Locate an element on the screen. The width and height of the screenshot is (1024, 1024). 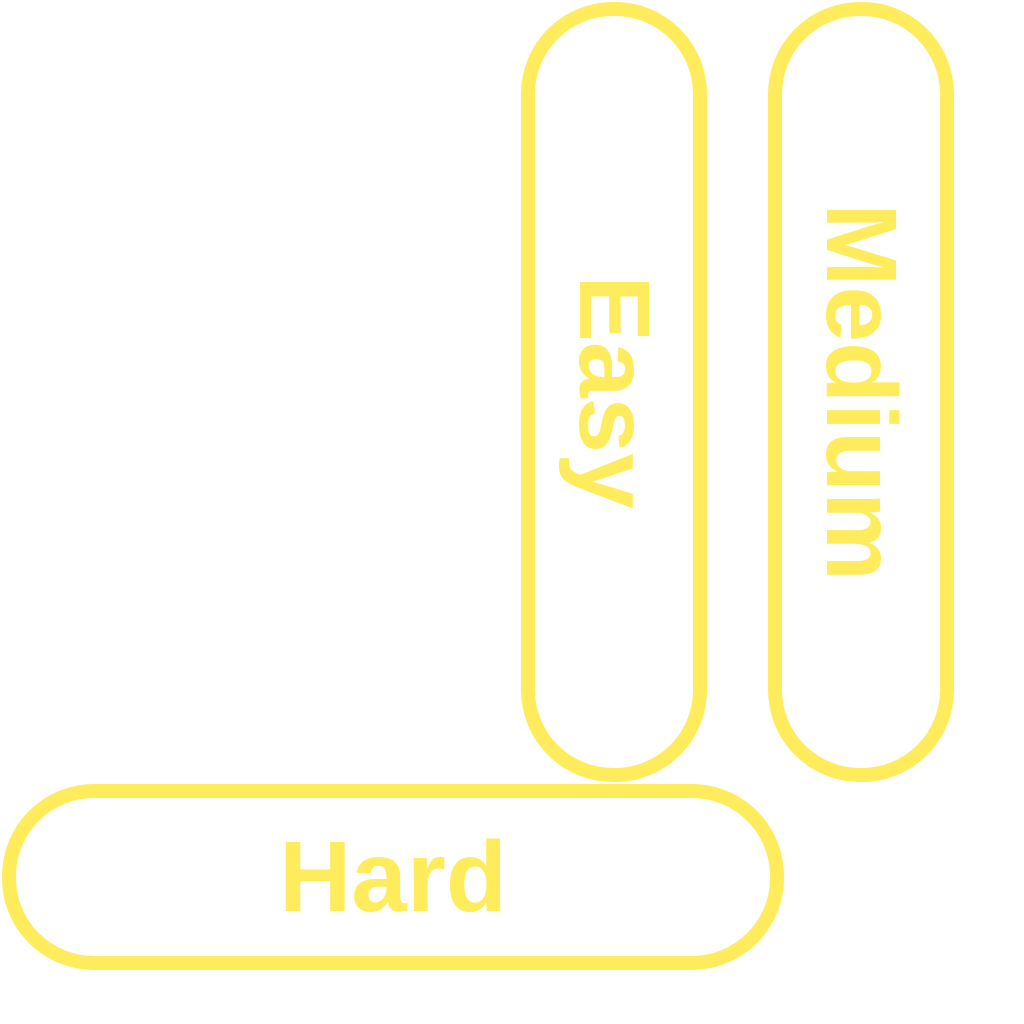
medium-button-label: Medium is located at coordinates (861, 392).